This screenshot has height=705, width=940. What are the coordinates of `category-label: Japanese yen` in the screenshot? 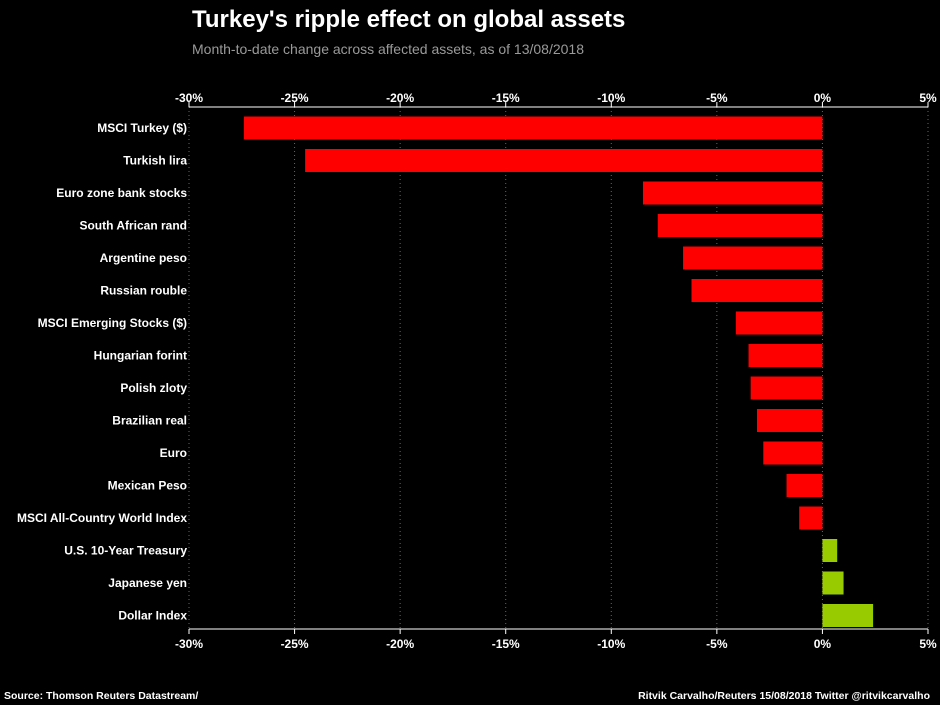 It's located at (147, 583).